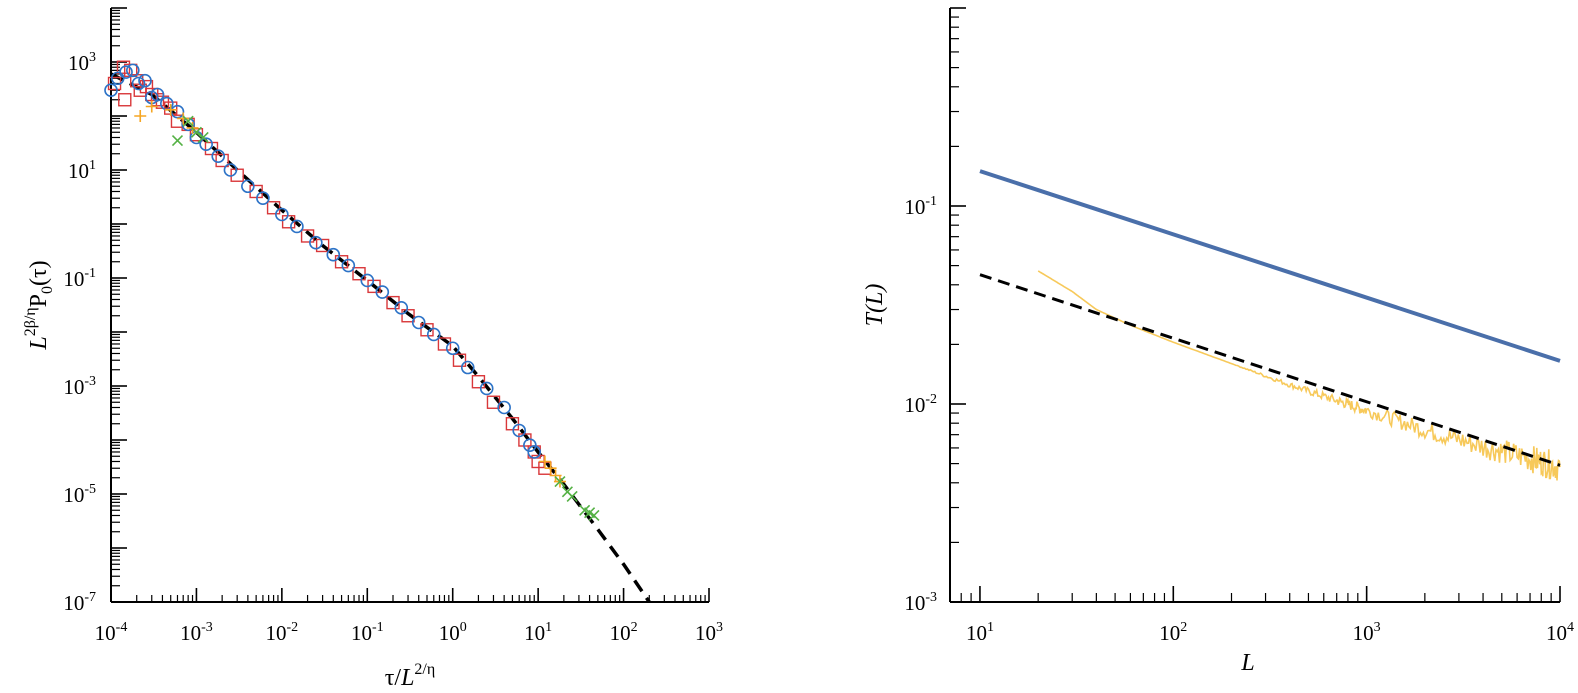 This screenshot has height=693, width=1578. Describe the element at coordinates (79, 494) in the screenshot. I see `y-tick-label: 10⁻⁵` at that location.